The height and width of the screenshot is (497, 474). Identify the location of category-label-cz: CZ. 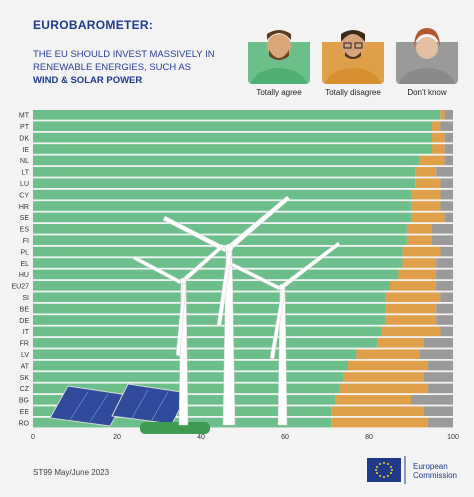
(25, 389).